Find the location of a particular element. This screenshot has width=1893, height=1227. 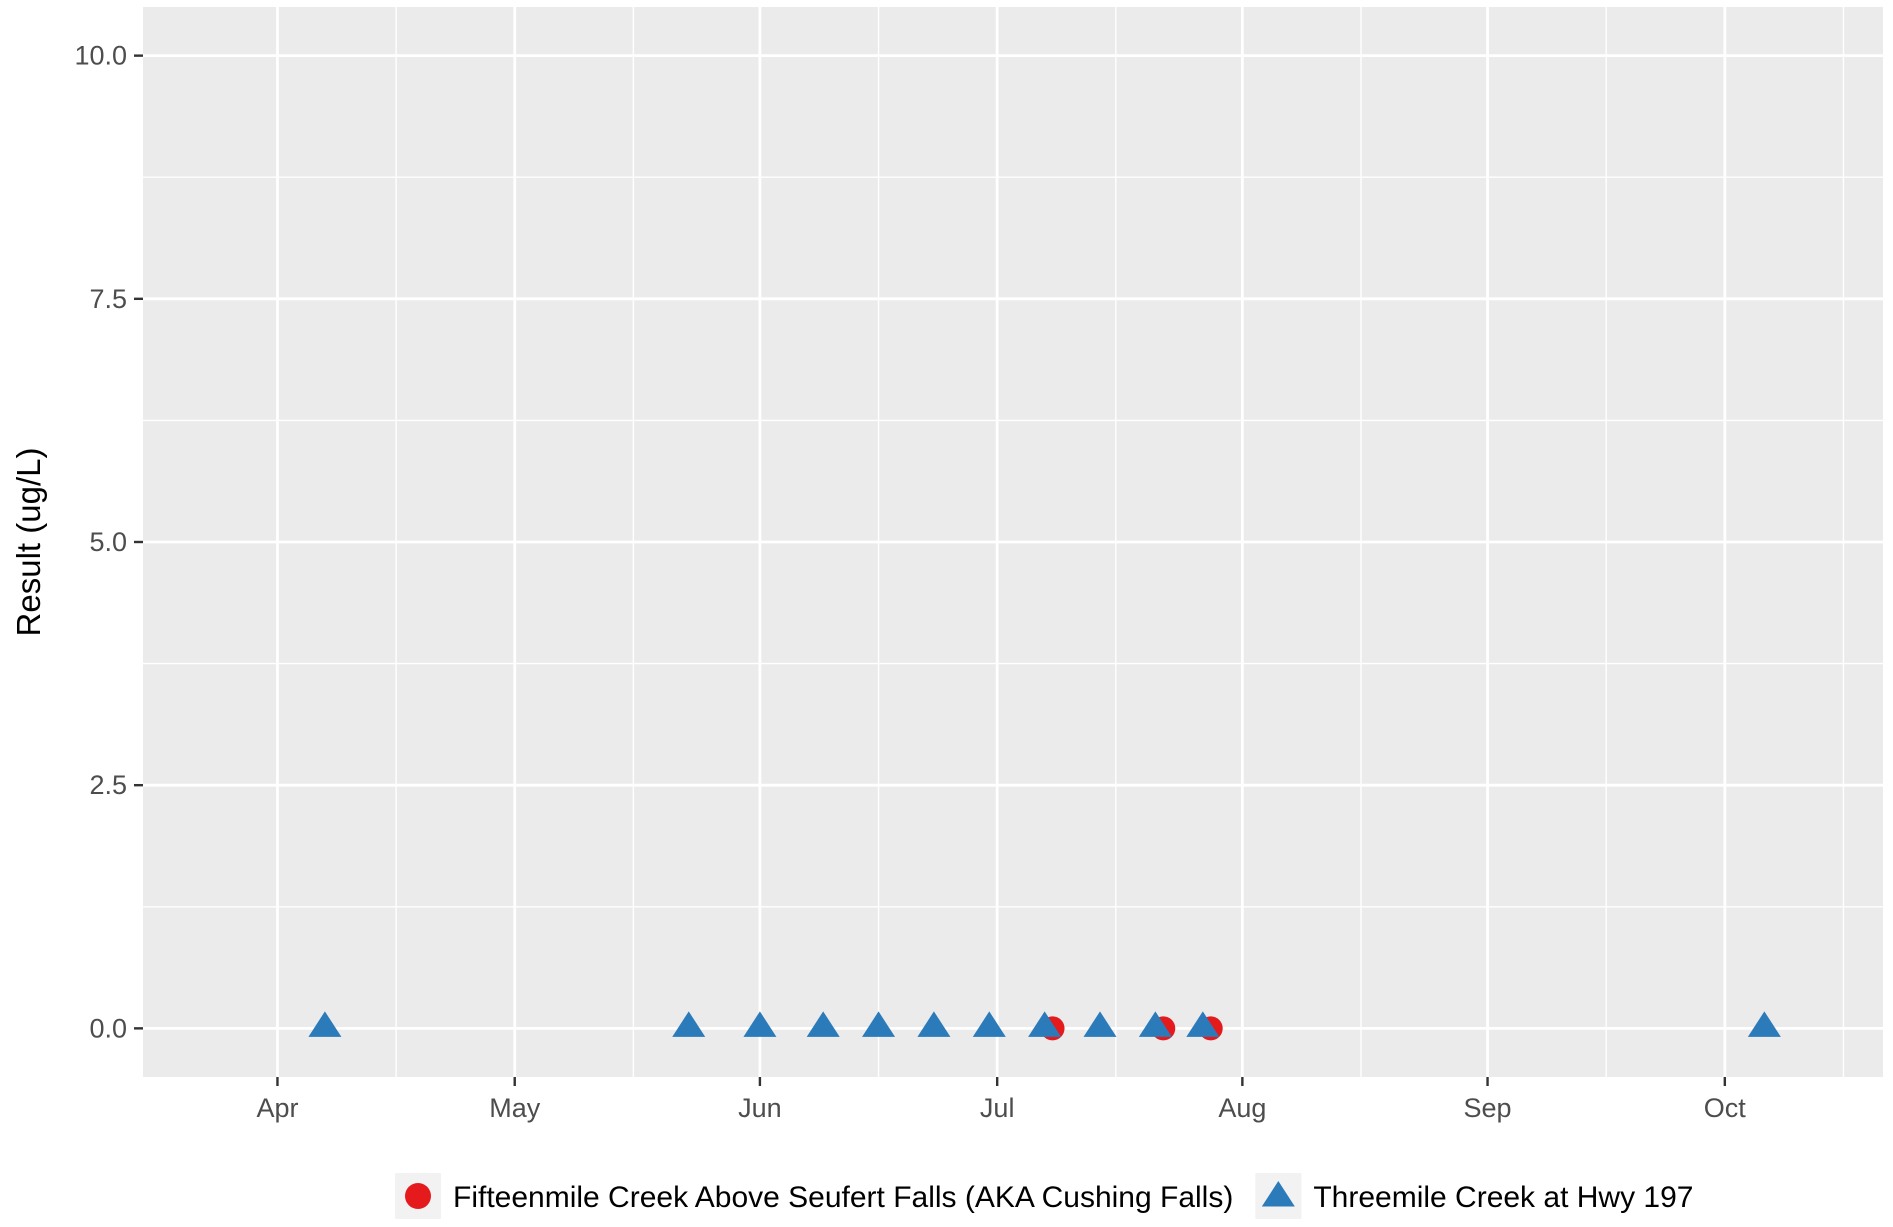

x-tick-label: Jul is located at coordinates (997, 1108).